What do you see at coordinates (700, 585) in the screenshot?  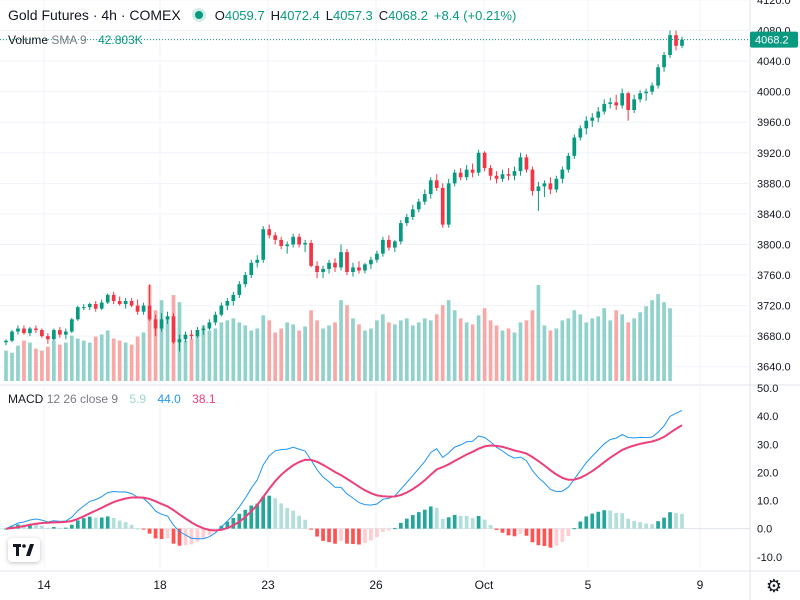 I see `time-tick-label: 9` at bounding box center [700, 585].